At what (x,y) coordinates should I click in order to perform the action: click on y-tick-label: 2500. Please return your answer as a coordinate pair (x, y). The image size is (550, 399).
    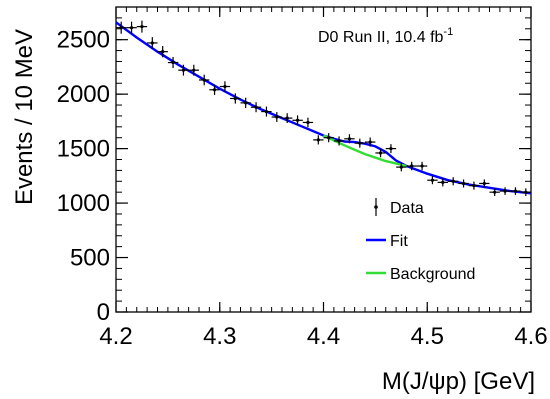
    Looking at the image, I should click on (83, 40).